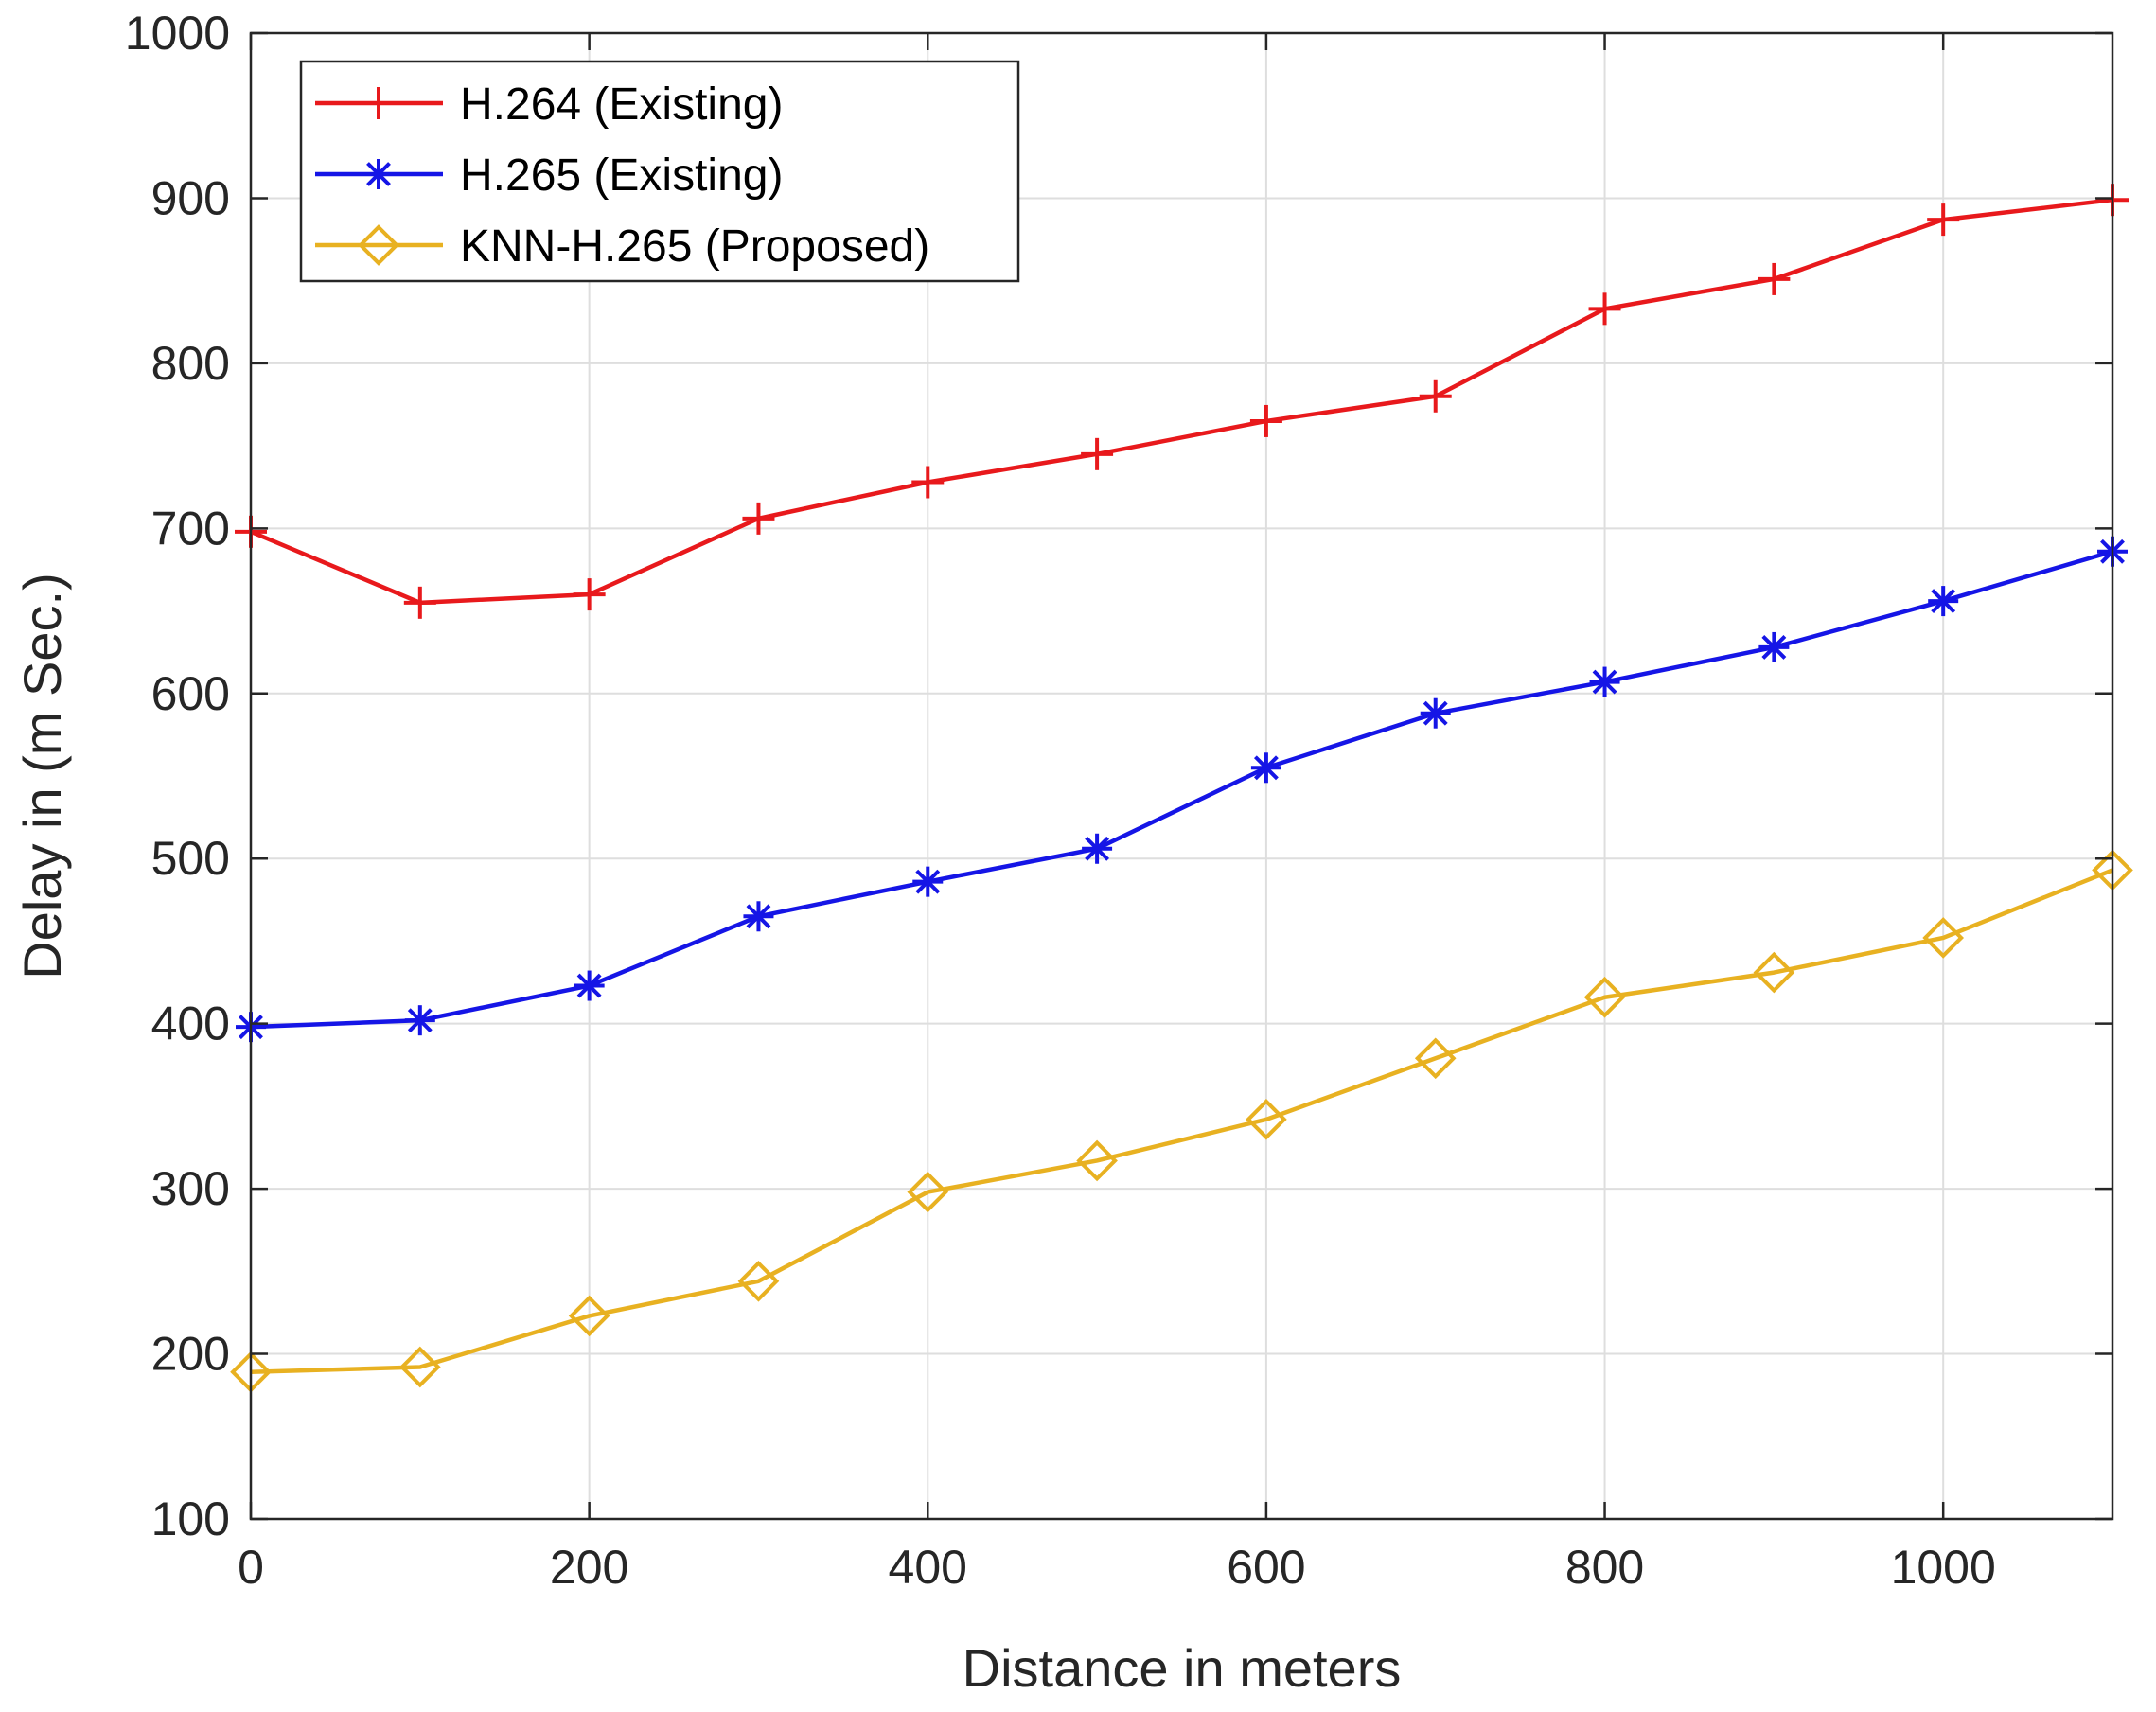  Describe the element at coordinates (190, 1024) in the screenshot. I see `y-tick-label: 400` at that location.